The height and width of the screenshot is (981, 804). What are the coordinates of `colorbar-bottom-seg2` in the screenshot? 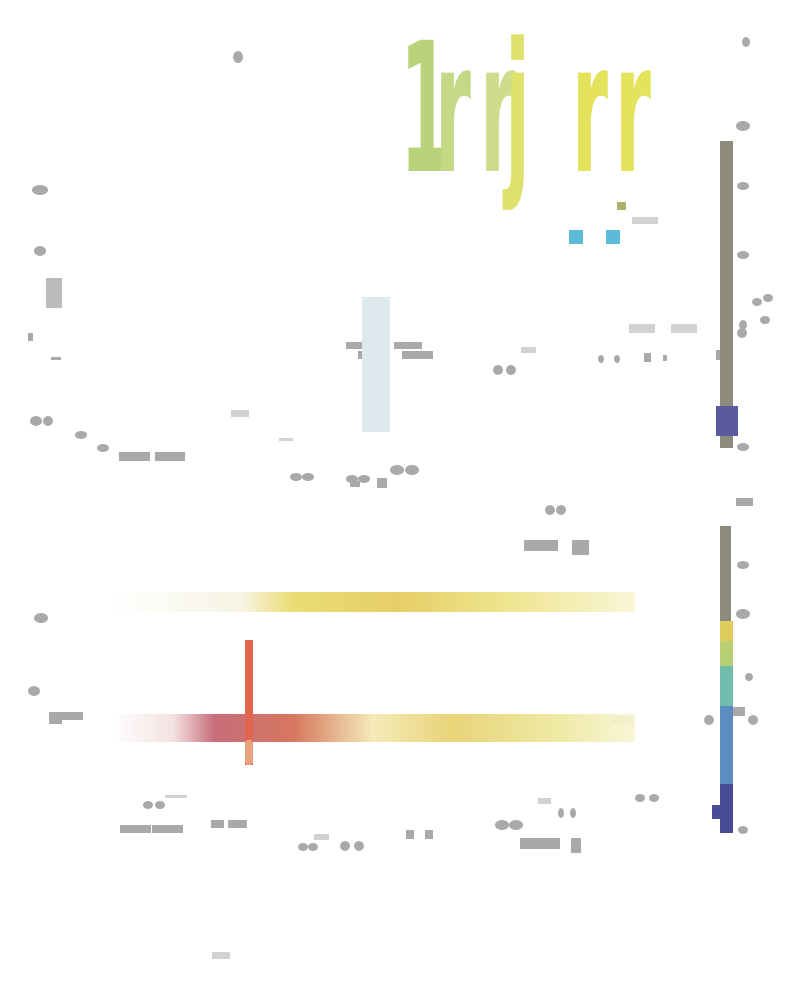 It's located at (726, 631).